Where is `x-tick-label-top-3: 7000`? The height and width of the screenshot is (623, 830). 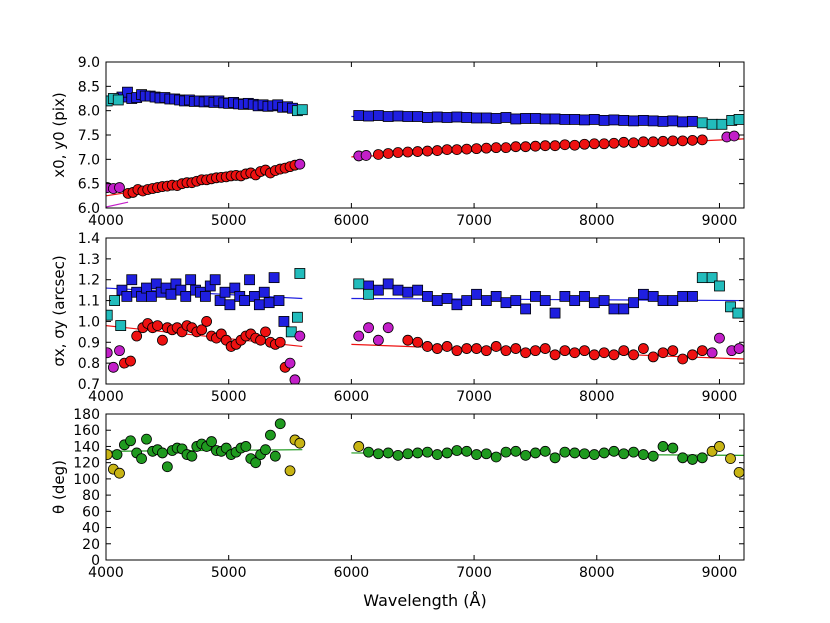
x-tick-label-top-3: 7000 is located at coordinates (474, 221).